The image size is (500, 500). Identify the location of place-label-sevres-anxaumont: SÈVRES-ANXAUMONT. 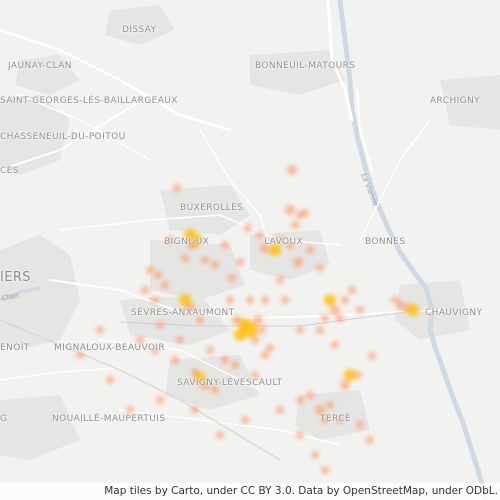
(183, 313).